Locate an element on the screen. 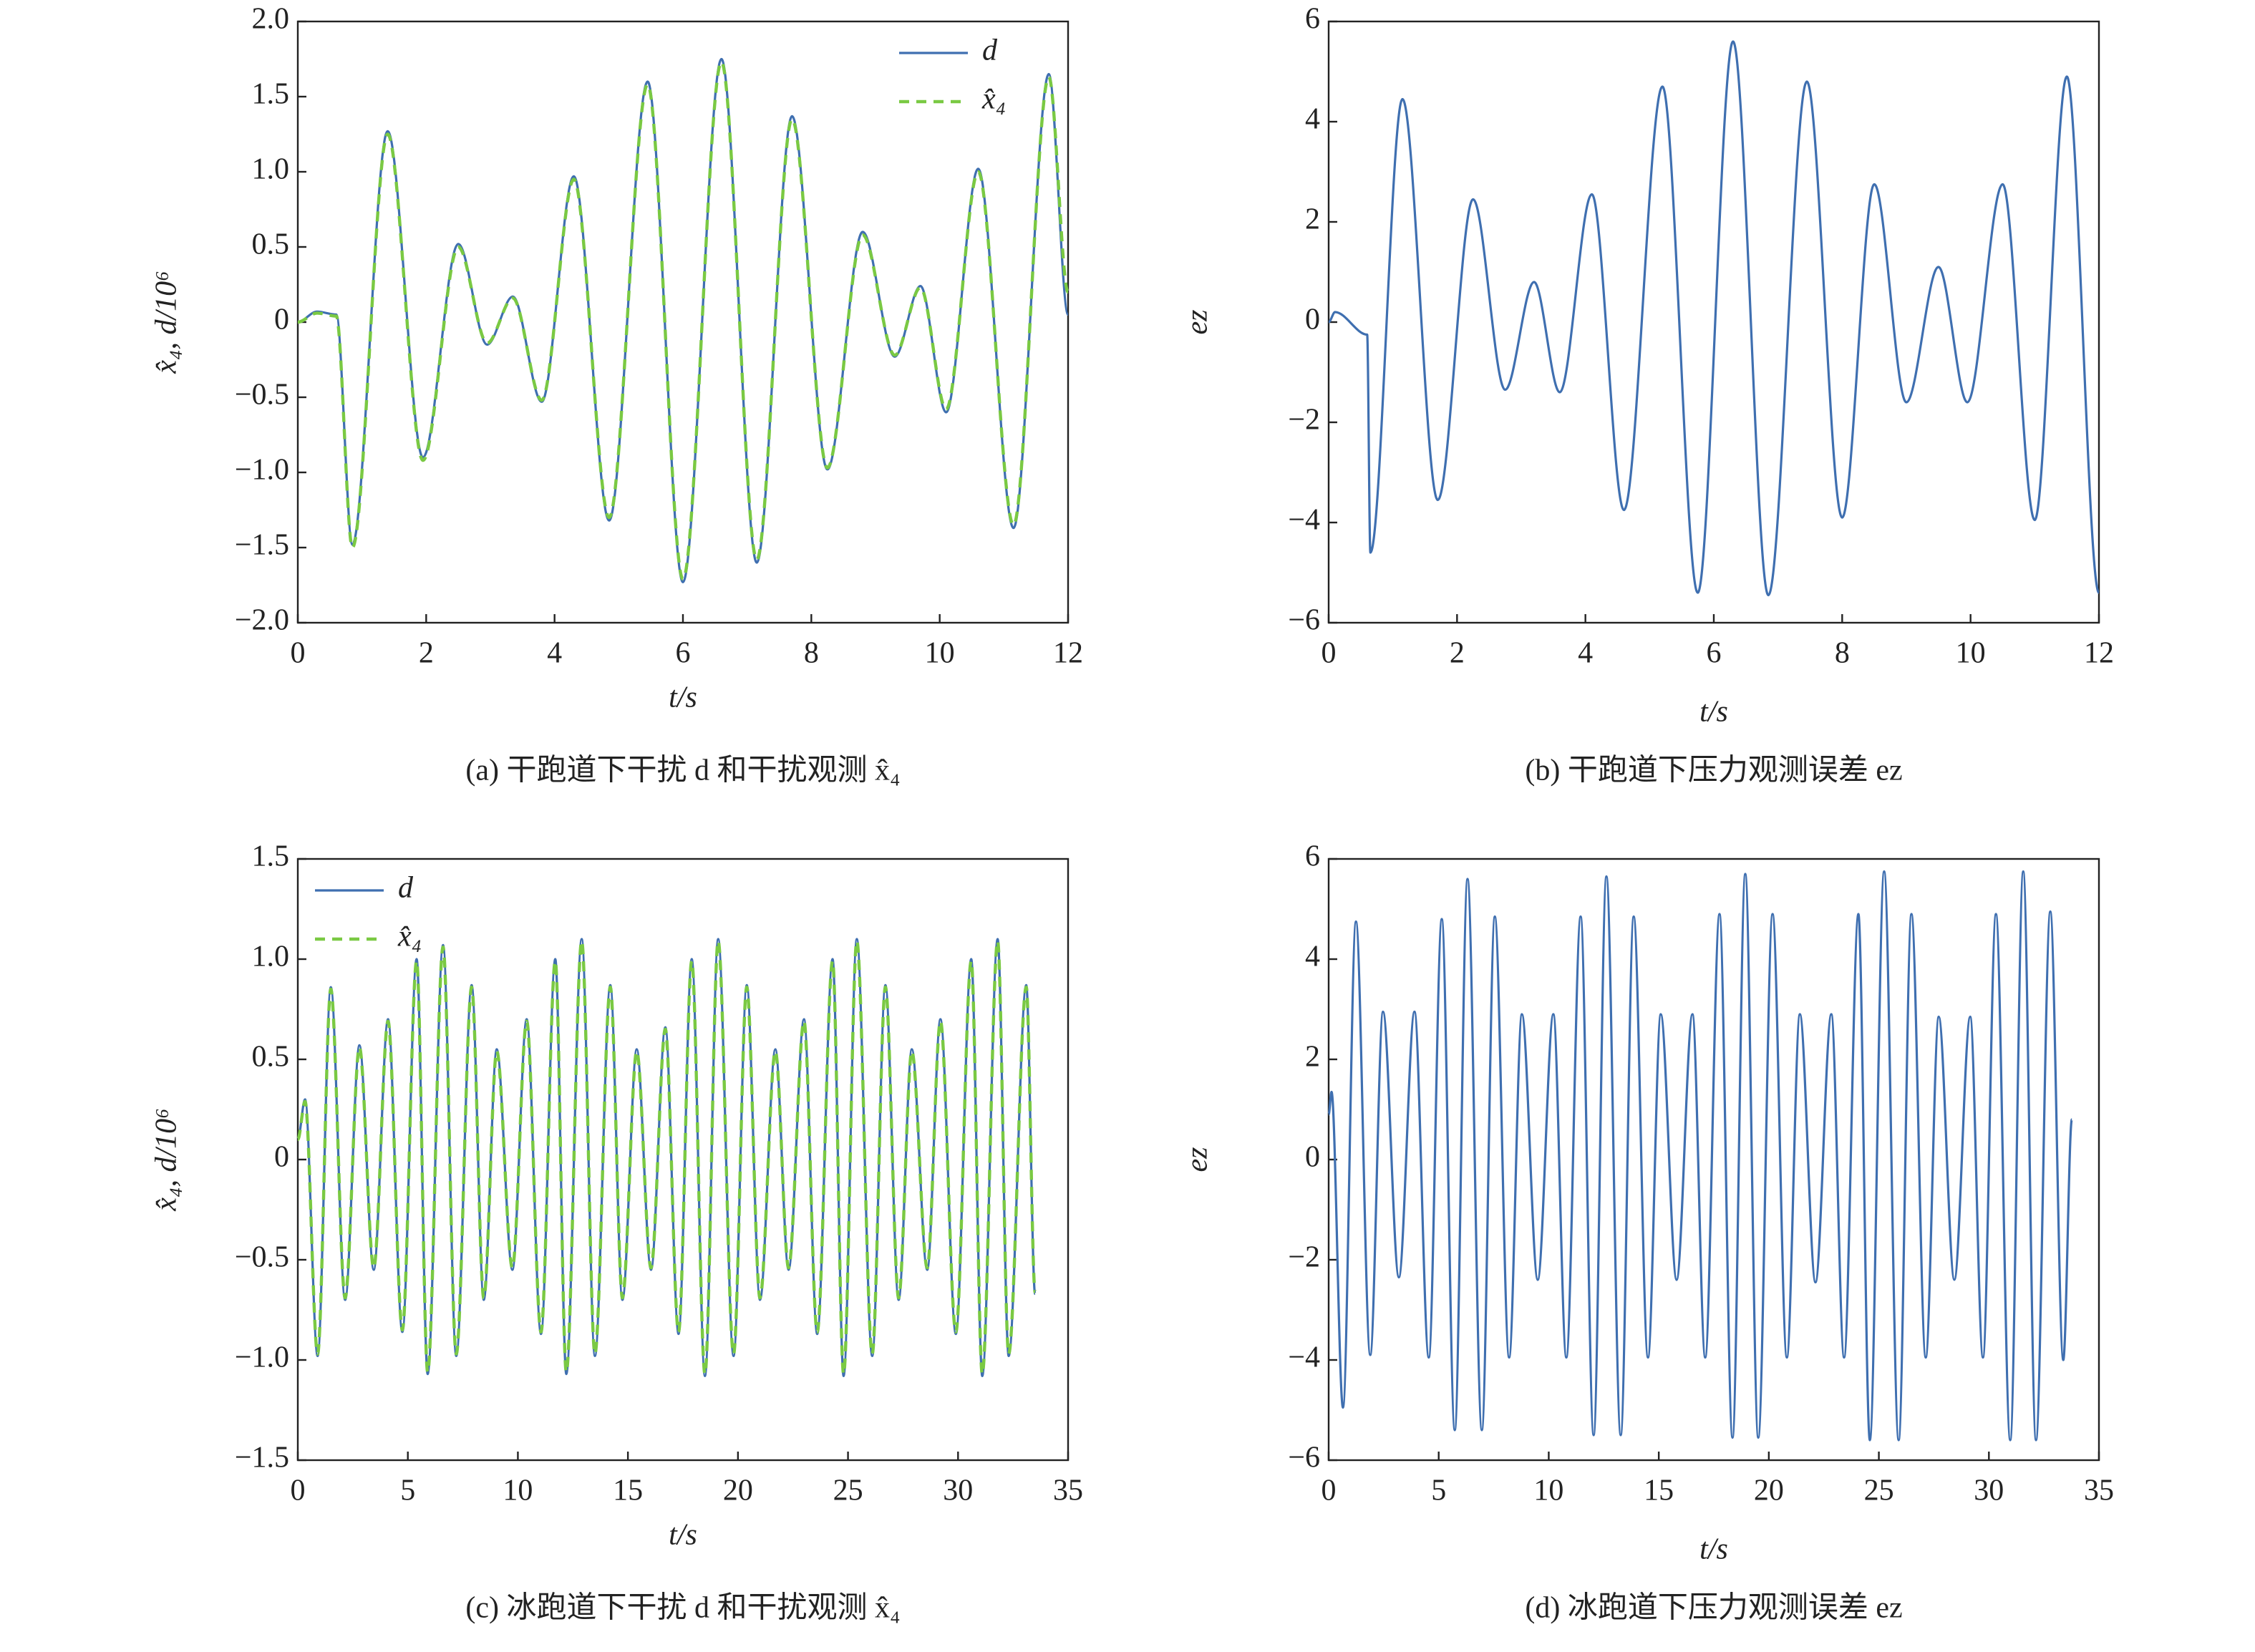  caption: (c) 冰跑道下干扰 d 和干扰观测 x̂₄ is located at coordinates (682, 1608).